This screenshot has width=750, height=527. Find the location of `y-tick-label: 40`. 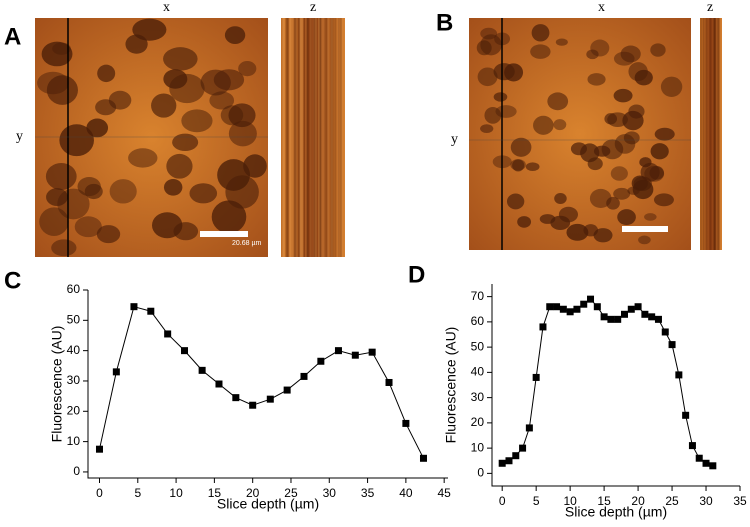

y-tick-label: 40 is located at coordinates (74, 350).